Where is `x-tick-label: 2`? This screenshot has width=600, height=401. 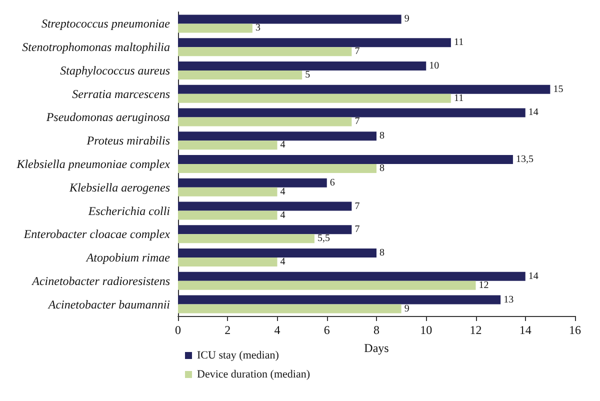
x-tick-label: 2 is located at coordinates (227, 330).